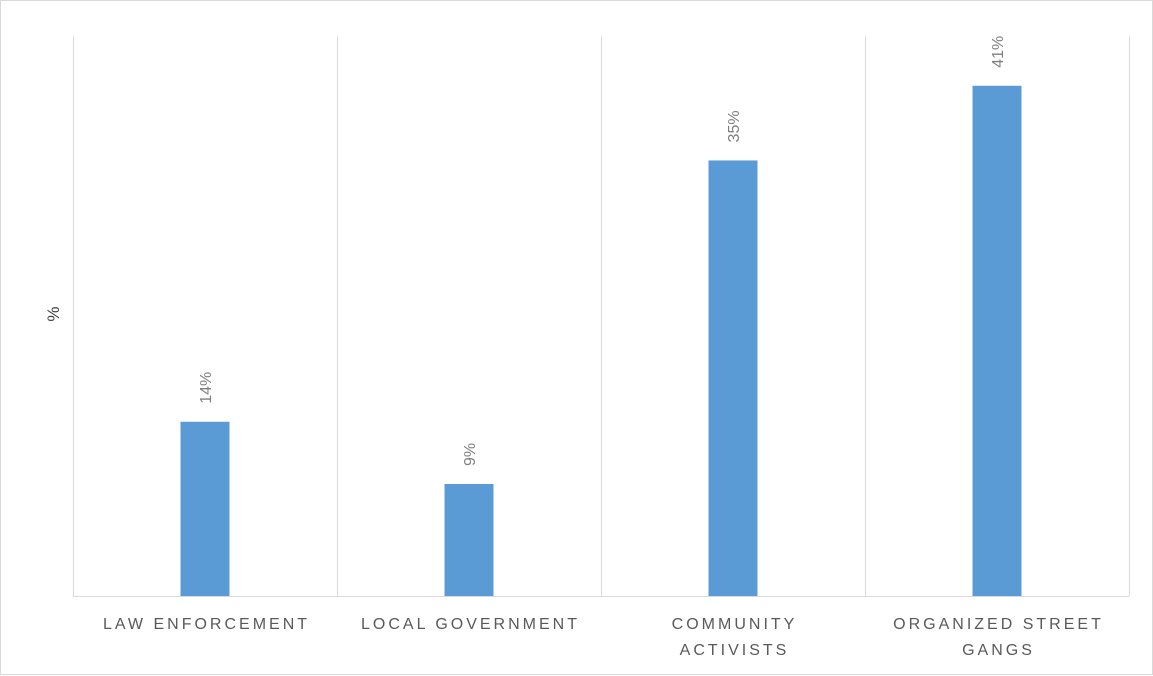 The height and width of the screenshot is (676, 1153). I want to click on category-label: ACTIVISTS, so click(735, 650).